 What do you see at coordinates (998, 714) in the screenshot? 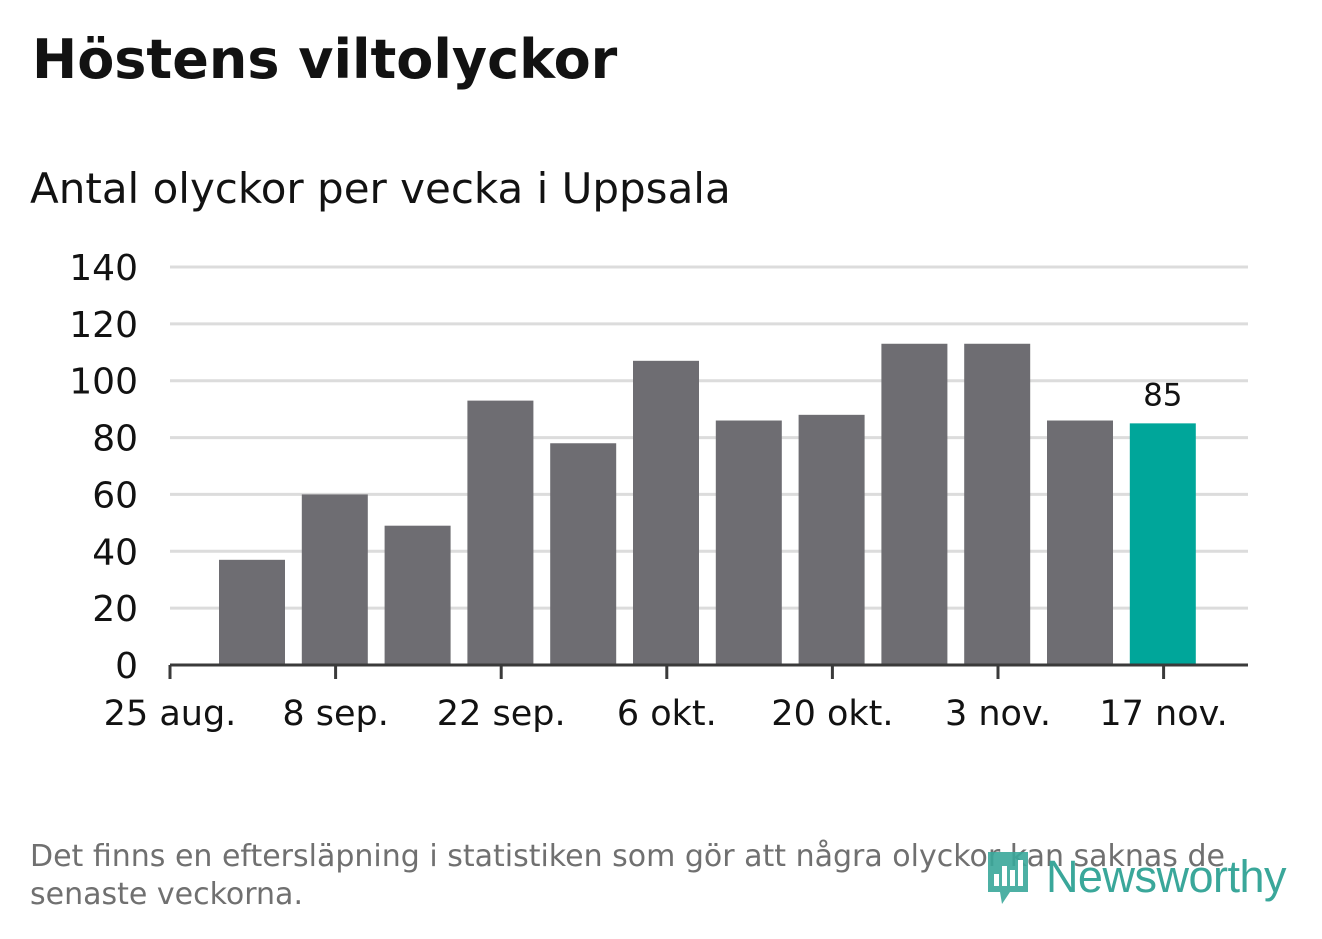
I see `x-tick-label: 3 nov.` at bounding box center [998, 714].